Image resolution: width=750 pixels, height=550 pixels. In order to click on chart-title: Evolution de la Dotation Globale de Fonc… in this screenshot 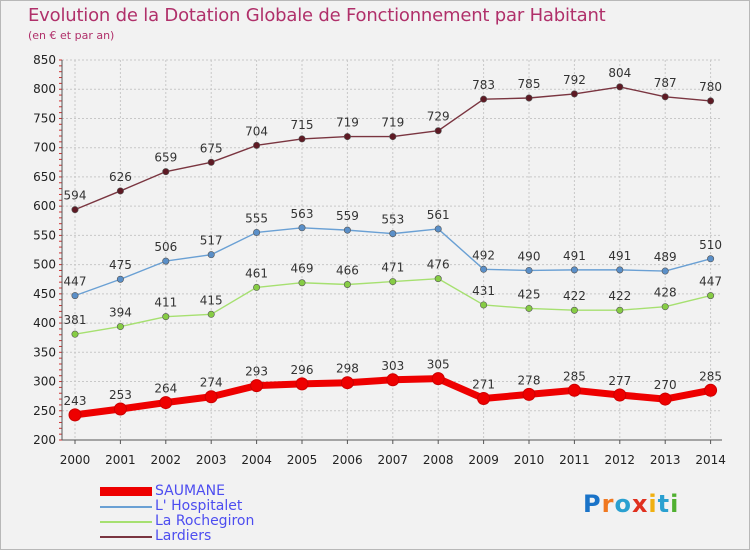, I will do `click(317, 15)`.